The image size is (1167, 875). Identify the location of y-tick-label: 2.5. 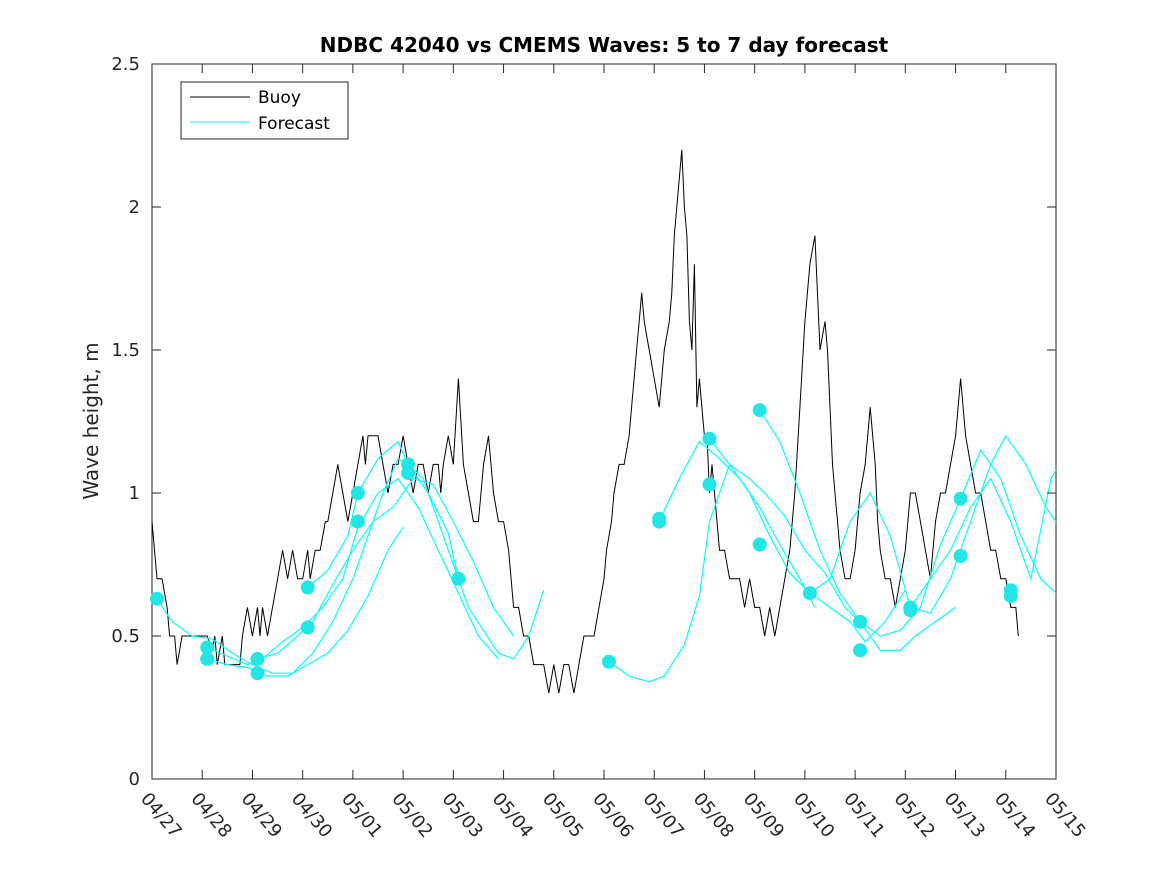
(125, 64).